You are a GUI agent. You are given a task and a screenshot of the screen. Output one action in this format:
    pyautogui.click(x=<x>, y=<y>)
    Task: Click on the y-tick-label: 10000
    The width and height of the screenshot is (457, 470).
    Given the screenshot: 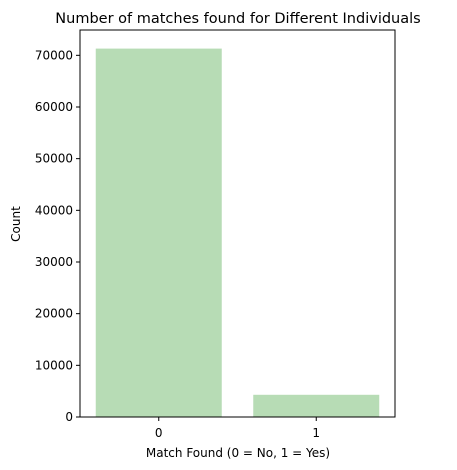 What is the action you would take?
    pyautogui.click(x=54, y=365)
    